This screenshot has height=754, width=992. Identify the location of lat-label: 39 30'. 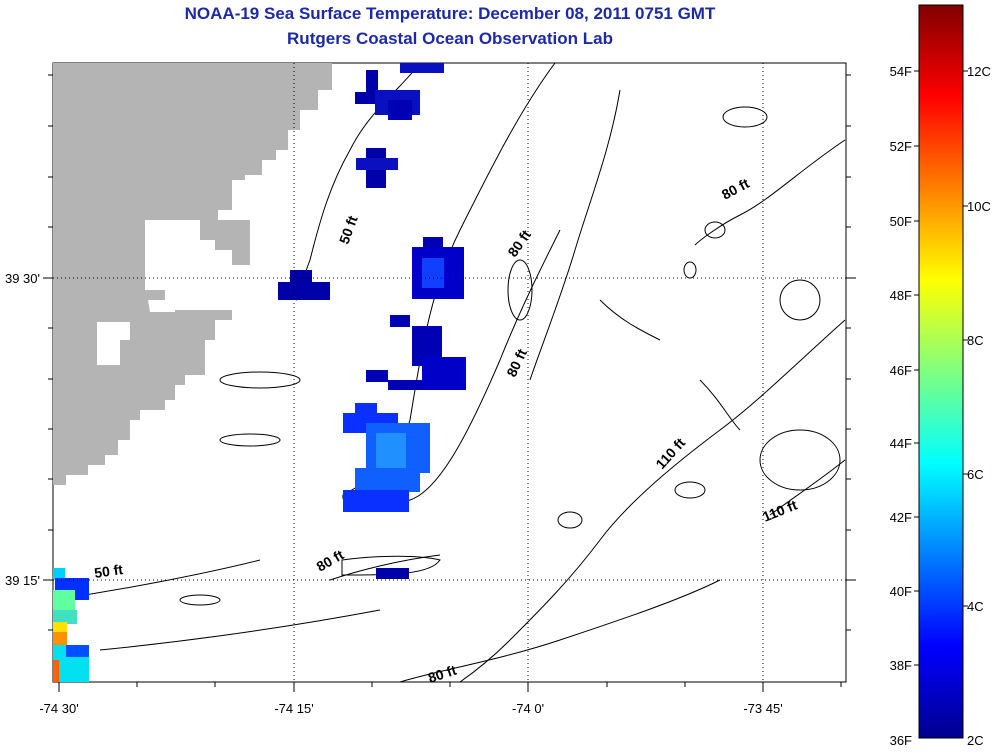
(22, 278).